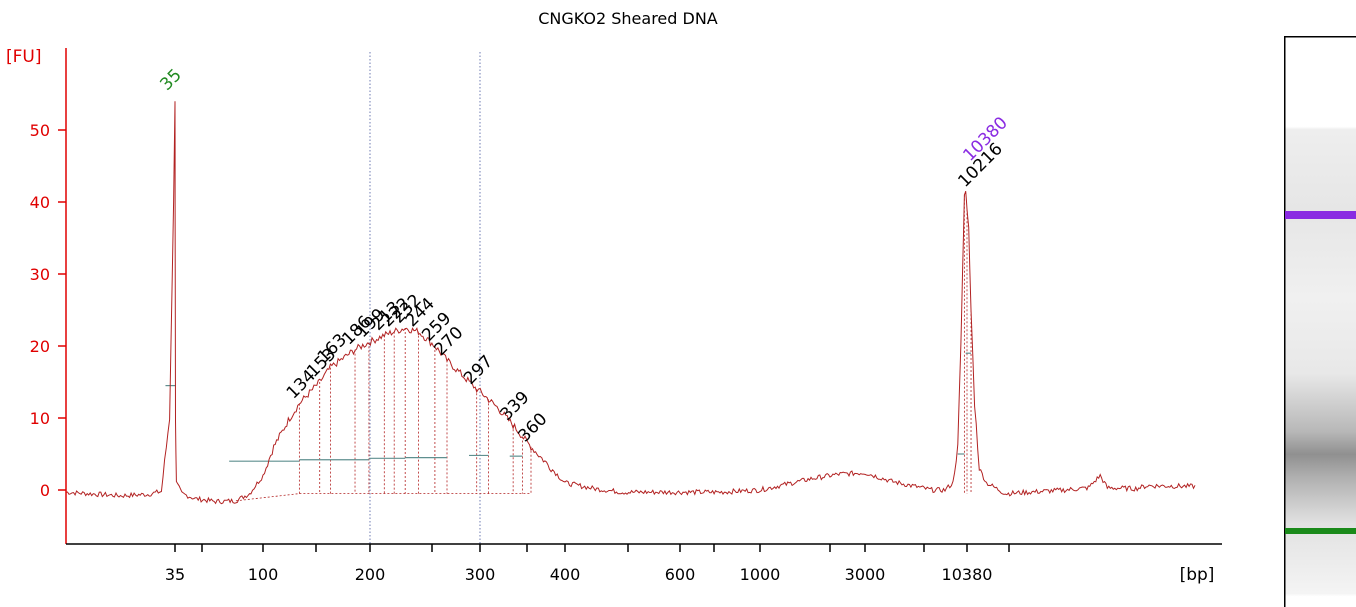 This screenshot has width=1356, height=607. What do you see at coordinates (565, 574) in the screenshot?
I see `x-tick-label: 400` at bounding box center [565, 574].